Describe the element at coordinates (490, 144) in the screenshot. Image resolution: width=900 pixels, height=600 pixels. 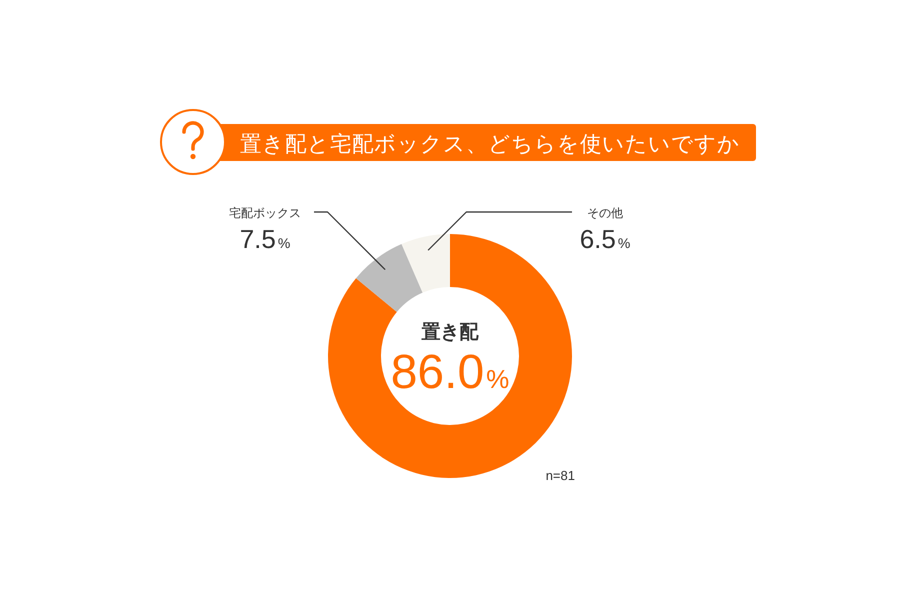
I see `chart-title: 置き配と宅配ボックス、どちらを使いたいですか` at that location.